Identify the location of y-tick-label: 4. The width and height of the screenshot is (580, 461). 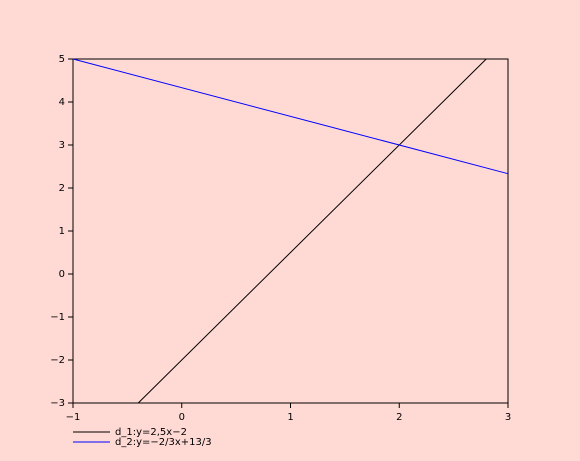
(62, 102).